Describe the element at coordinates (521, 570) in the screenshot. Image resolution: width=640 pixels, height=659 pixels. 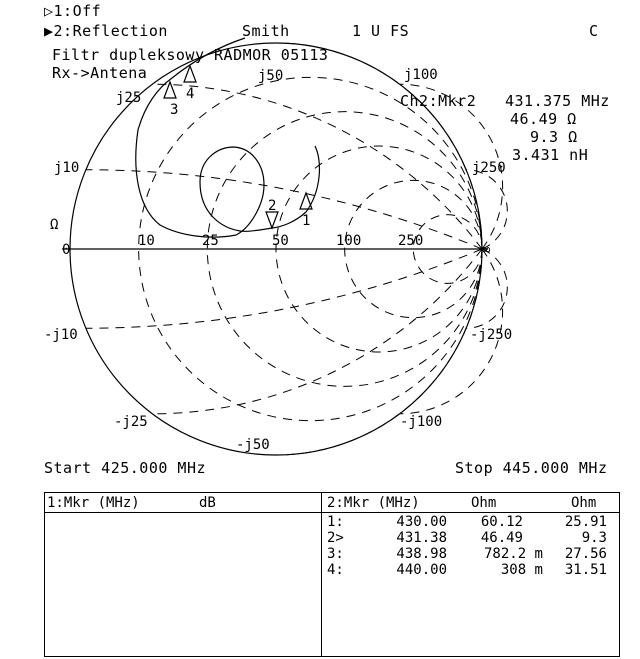
I see `row-resistance: 308 m` at that location.